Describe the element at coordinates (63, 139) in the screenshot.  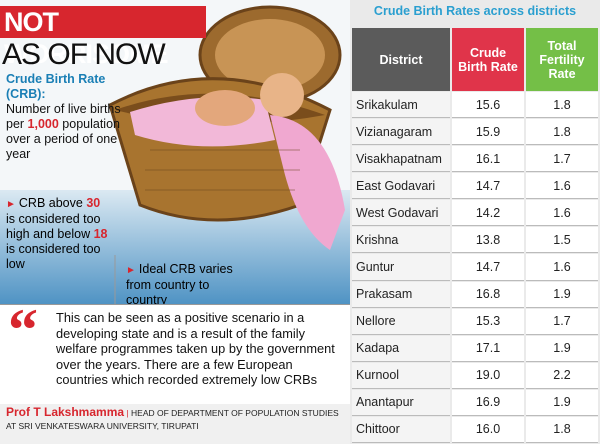
I see `definition-text: population over a period of one year` at that location.